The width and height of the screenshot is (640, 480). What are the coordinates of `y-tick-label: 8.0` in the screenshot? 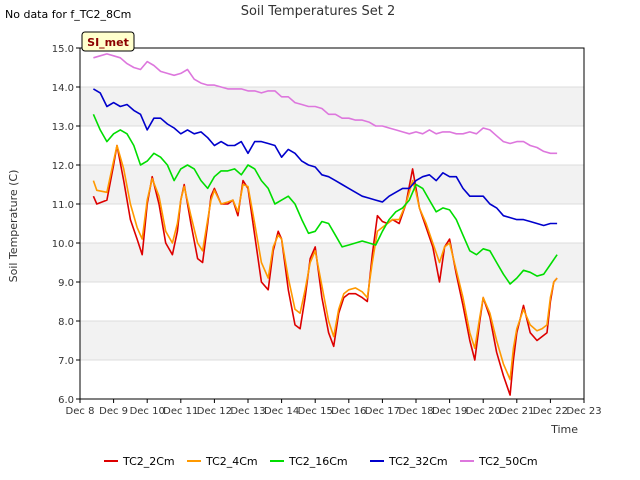 It's located at (66, 322).